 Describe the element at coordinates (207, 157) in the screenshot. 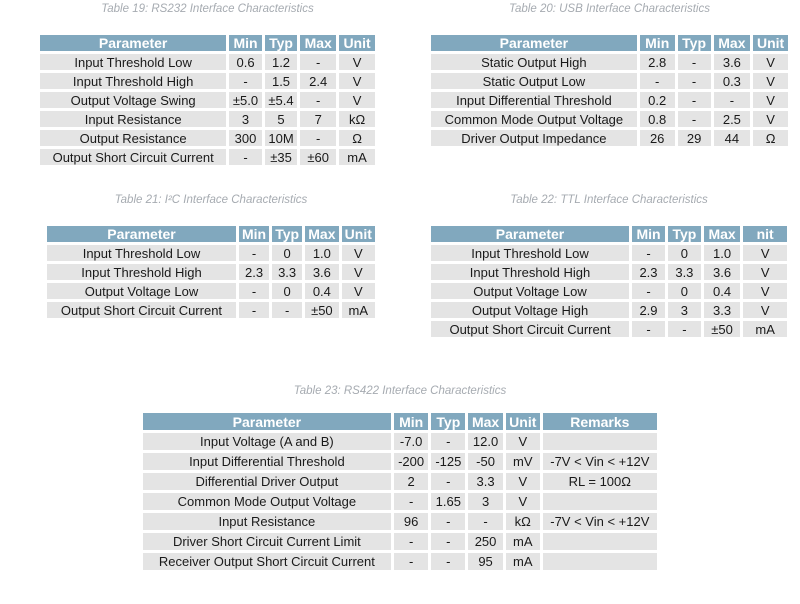

I see `table-row: Output Short Circuit Current - ±35 ±60 mA` at that location.